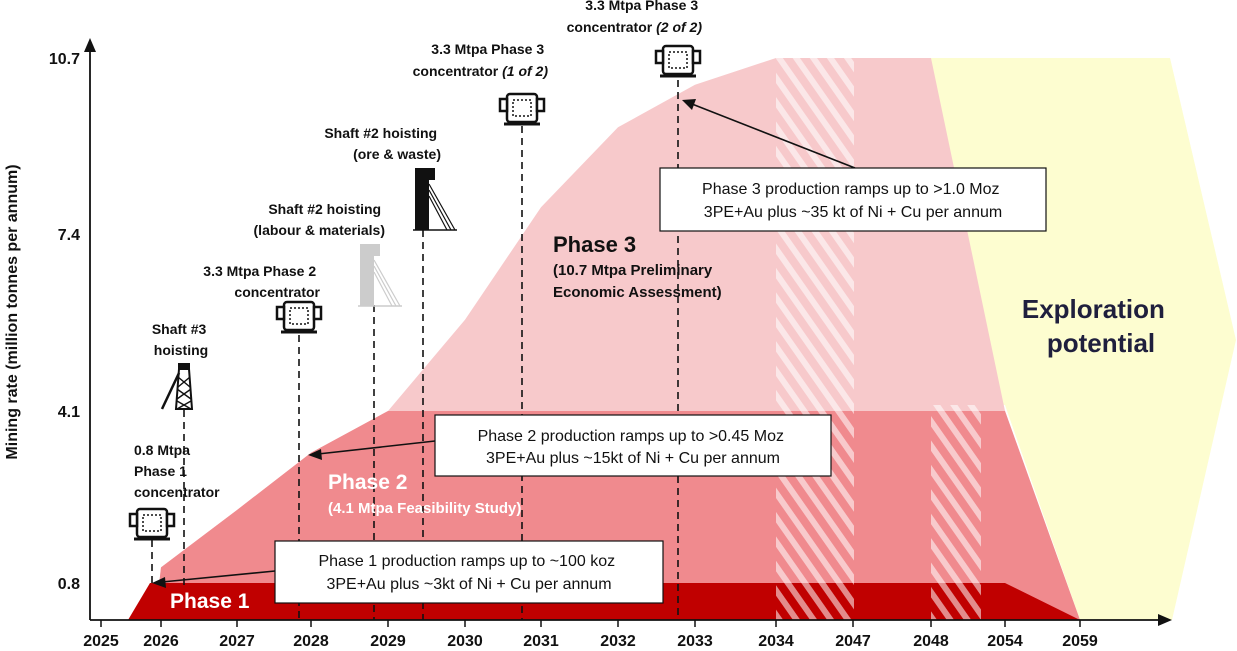 This screenshot has width=1237, height=651. Describe the element at coordinates (689, 104) in the screenshot. I see `callout-arrowhead-phase3` at that location.